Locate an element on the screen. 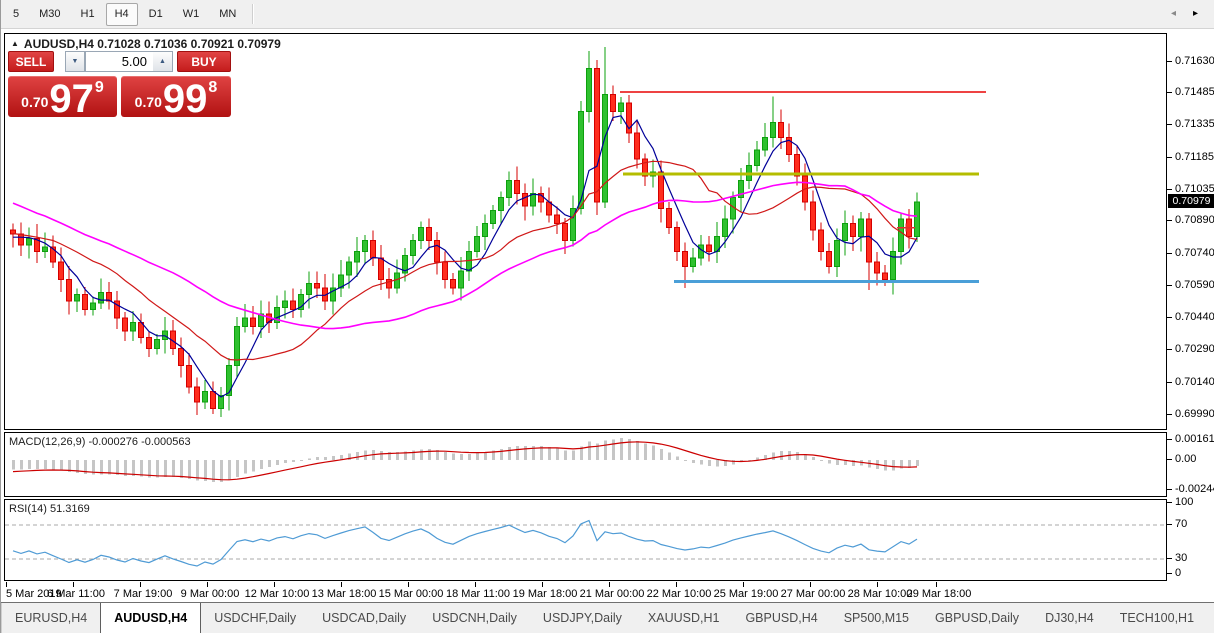 This screenshot has height=633, width=1214. sell-price-box: 0.70 97 9 is located at coordinates (62, 98).